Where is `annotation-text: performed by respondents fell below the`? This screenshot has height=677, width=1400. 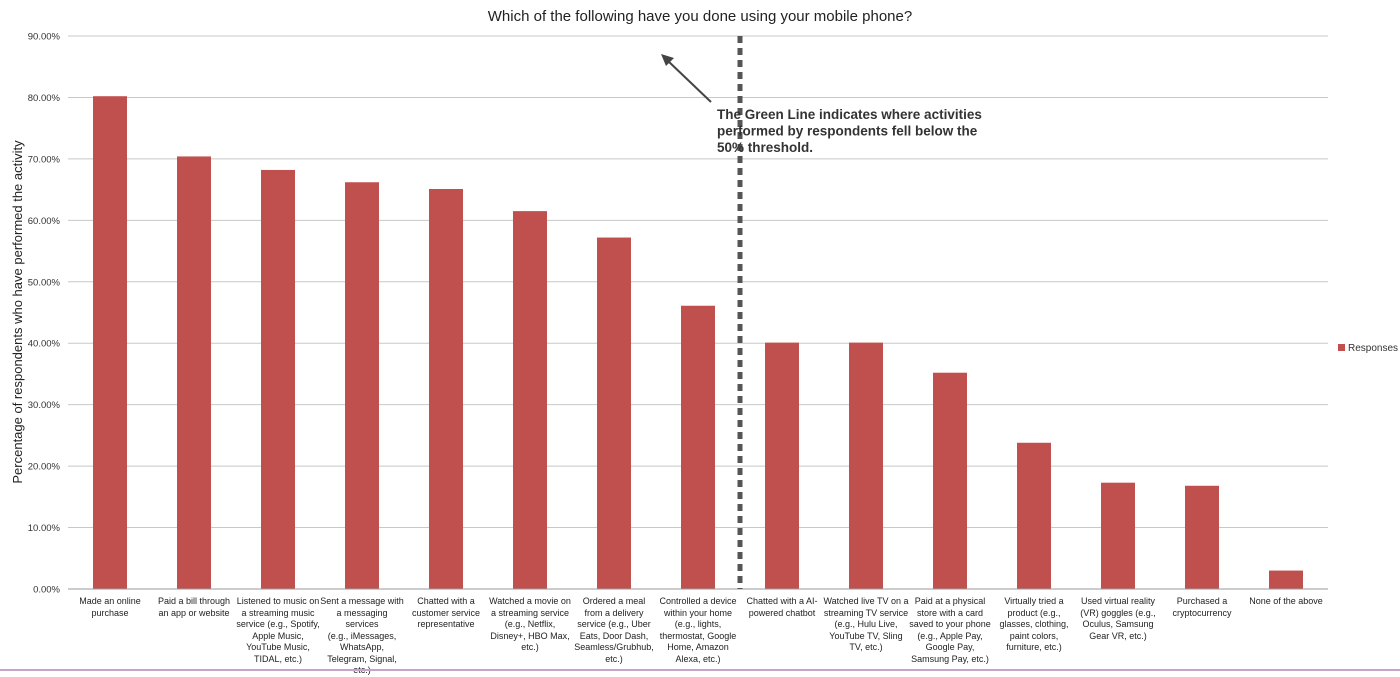
annotation-text: performed by respondents fell below the is located at coordinates (847, 131).